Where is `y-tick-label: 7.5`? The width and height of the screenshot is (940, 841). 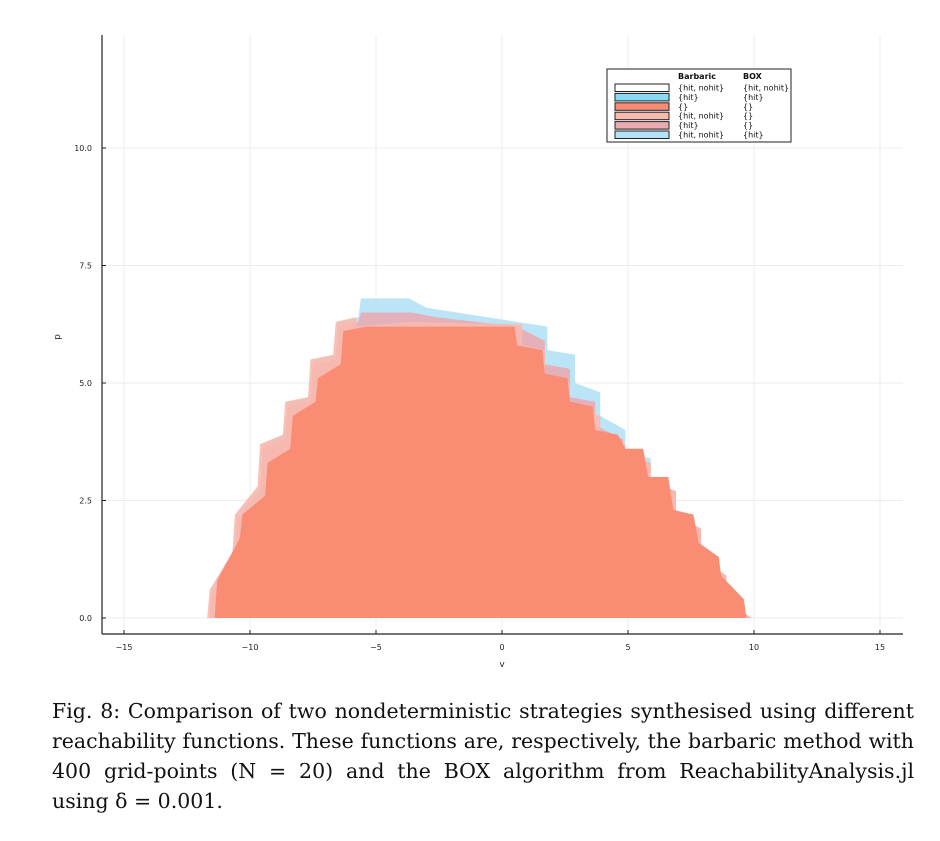 y-tick-label: 7.5 is located at coordinates (85, 266).